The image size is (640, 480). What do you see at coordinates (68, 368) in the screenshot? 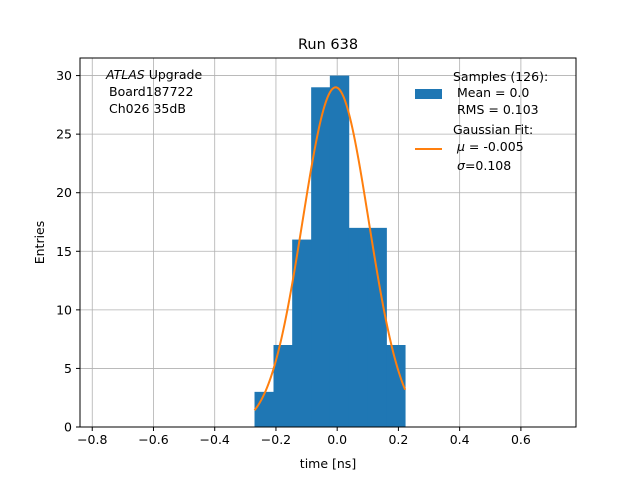
I see `y-tick-label-1: 5` at bounding box center [68, 368].